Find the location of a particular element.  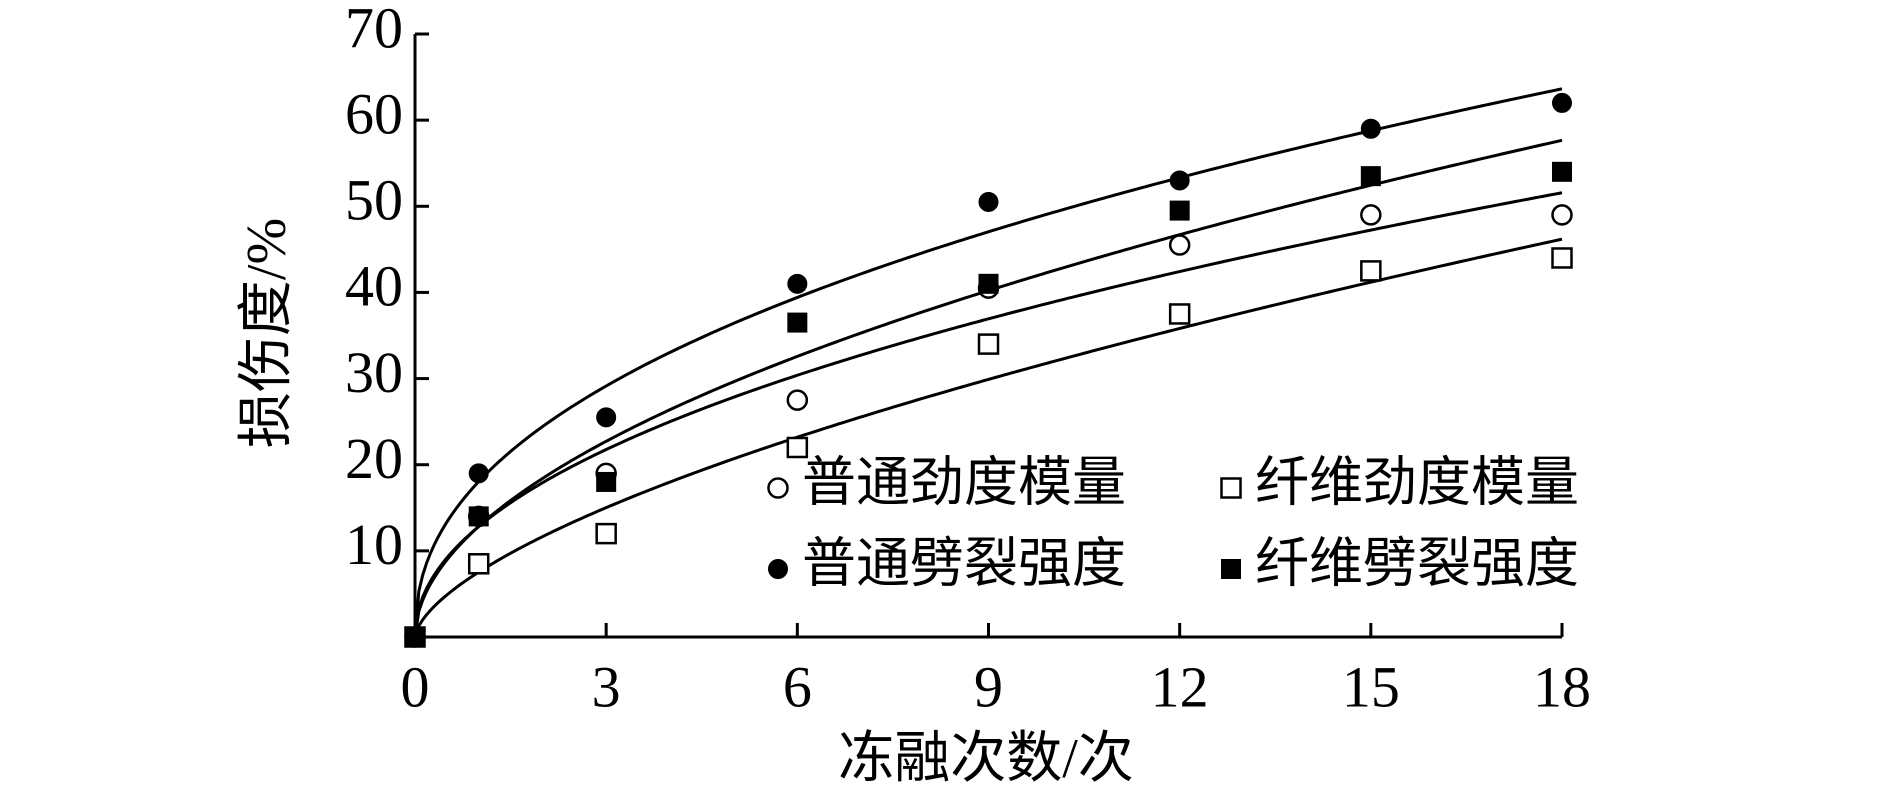

legend-label: 普通劈裂强度 is located at coordinates (964, 563).